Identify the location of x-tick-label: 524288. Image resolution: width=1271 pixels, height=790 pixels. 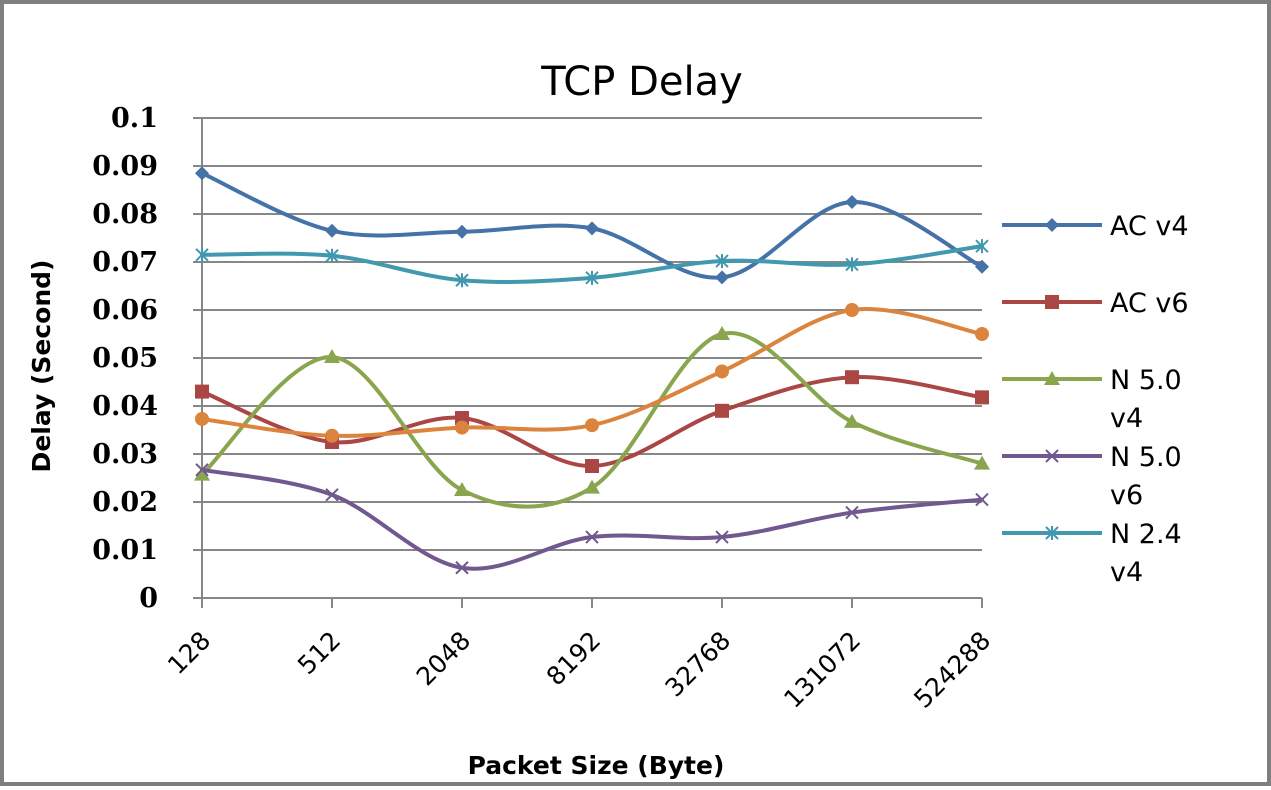
(952, 670).